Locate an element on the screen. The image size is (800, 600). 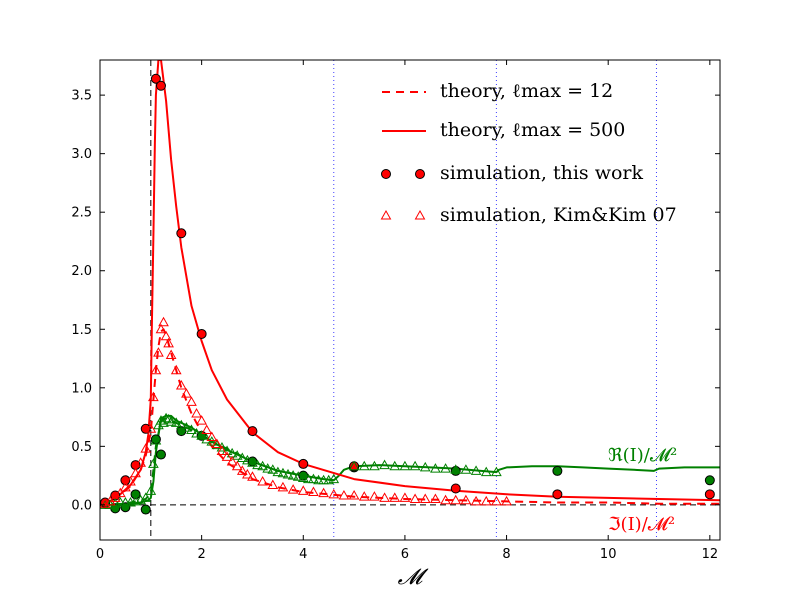
legend-label-theory-l12: theory, ℓmax = 12 is located at coordinates (526, 91).